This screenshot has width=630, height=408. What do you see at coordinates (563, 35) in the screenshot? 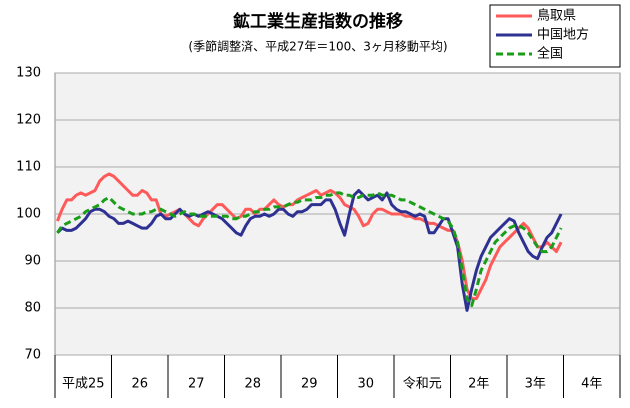
I see `legend-label: 中国地方` at bounding box center [563, 35].